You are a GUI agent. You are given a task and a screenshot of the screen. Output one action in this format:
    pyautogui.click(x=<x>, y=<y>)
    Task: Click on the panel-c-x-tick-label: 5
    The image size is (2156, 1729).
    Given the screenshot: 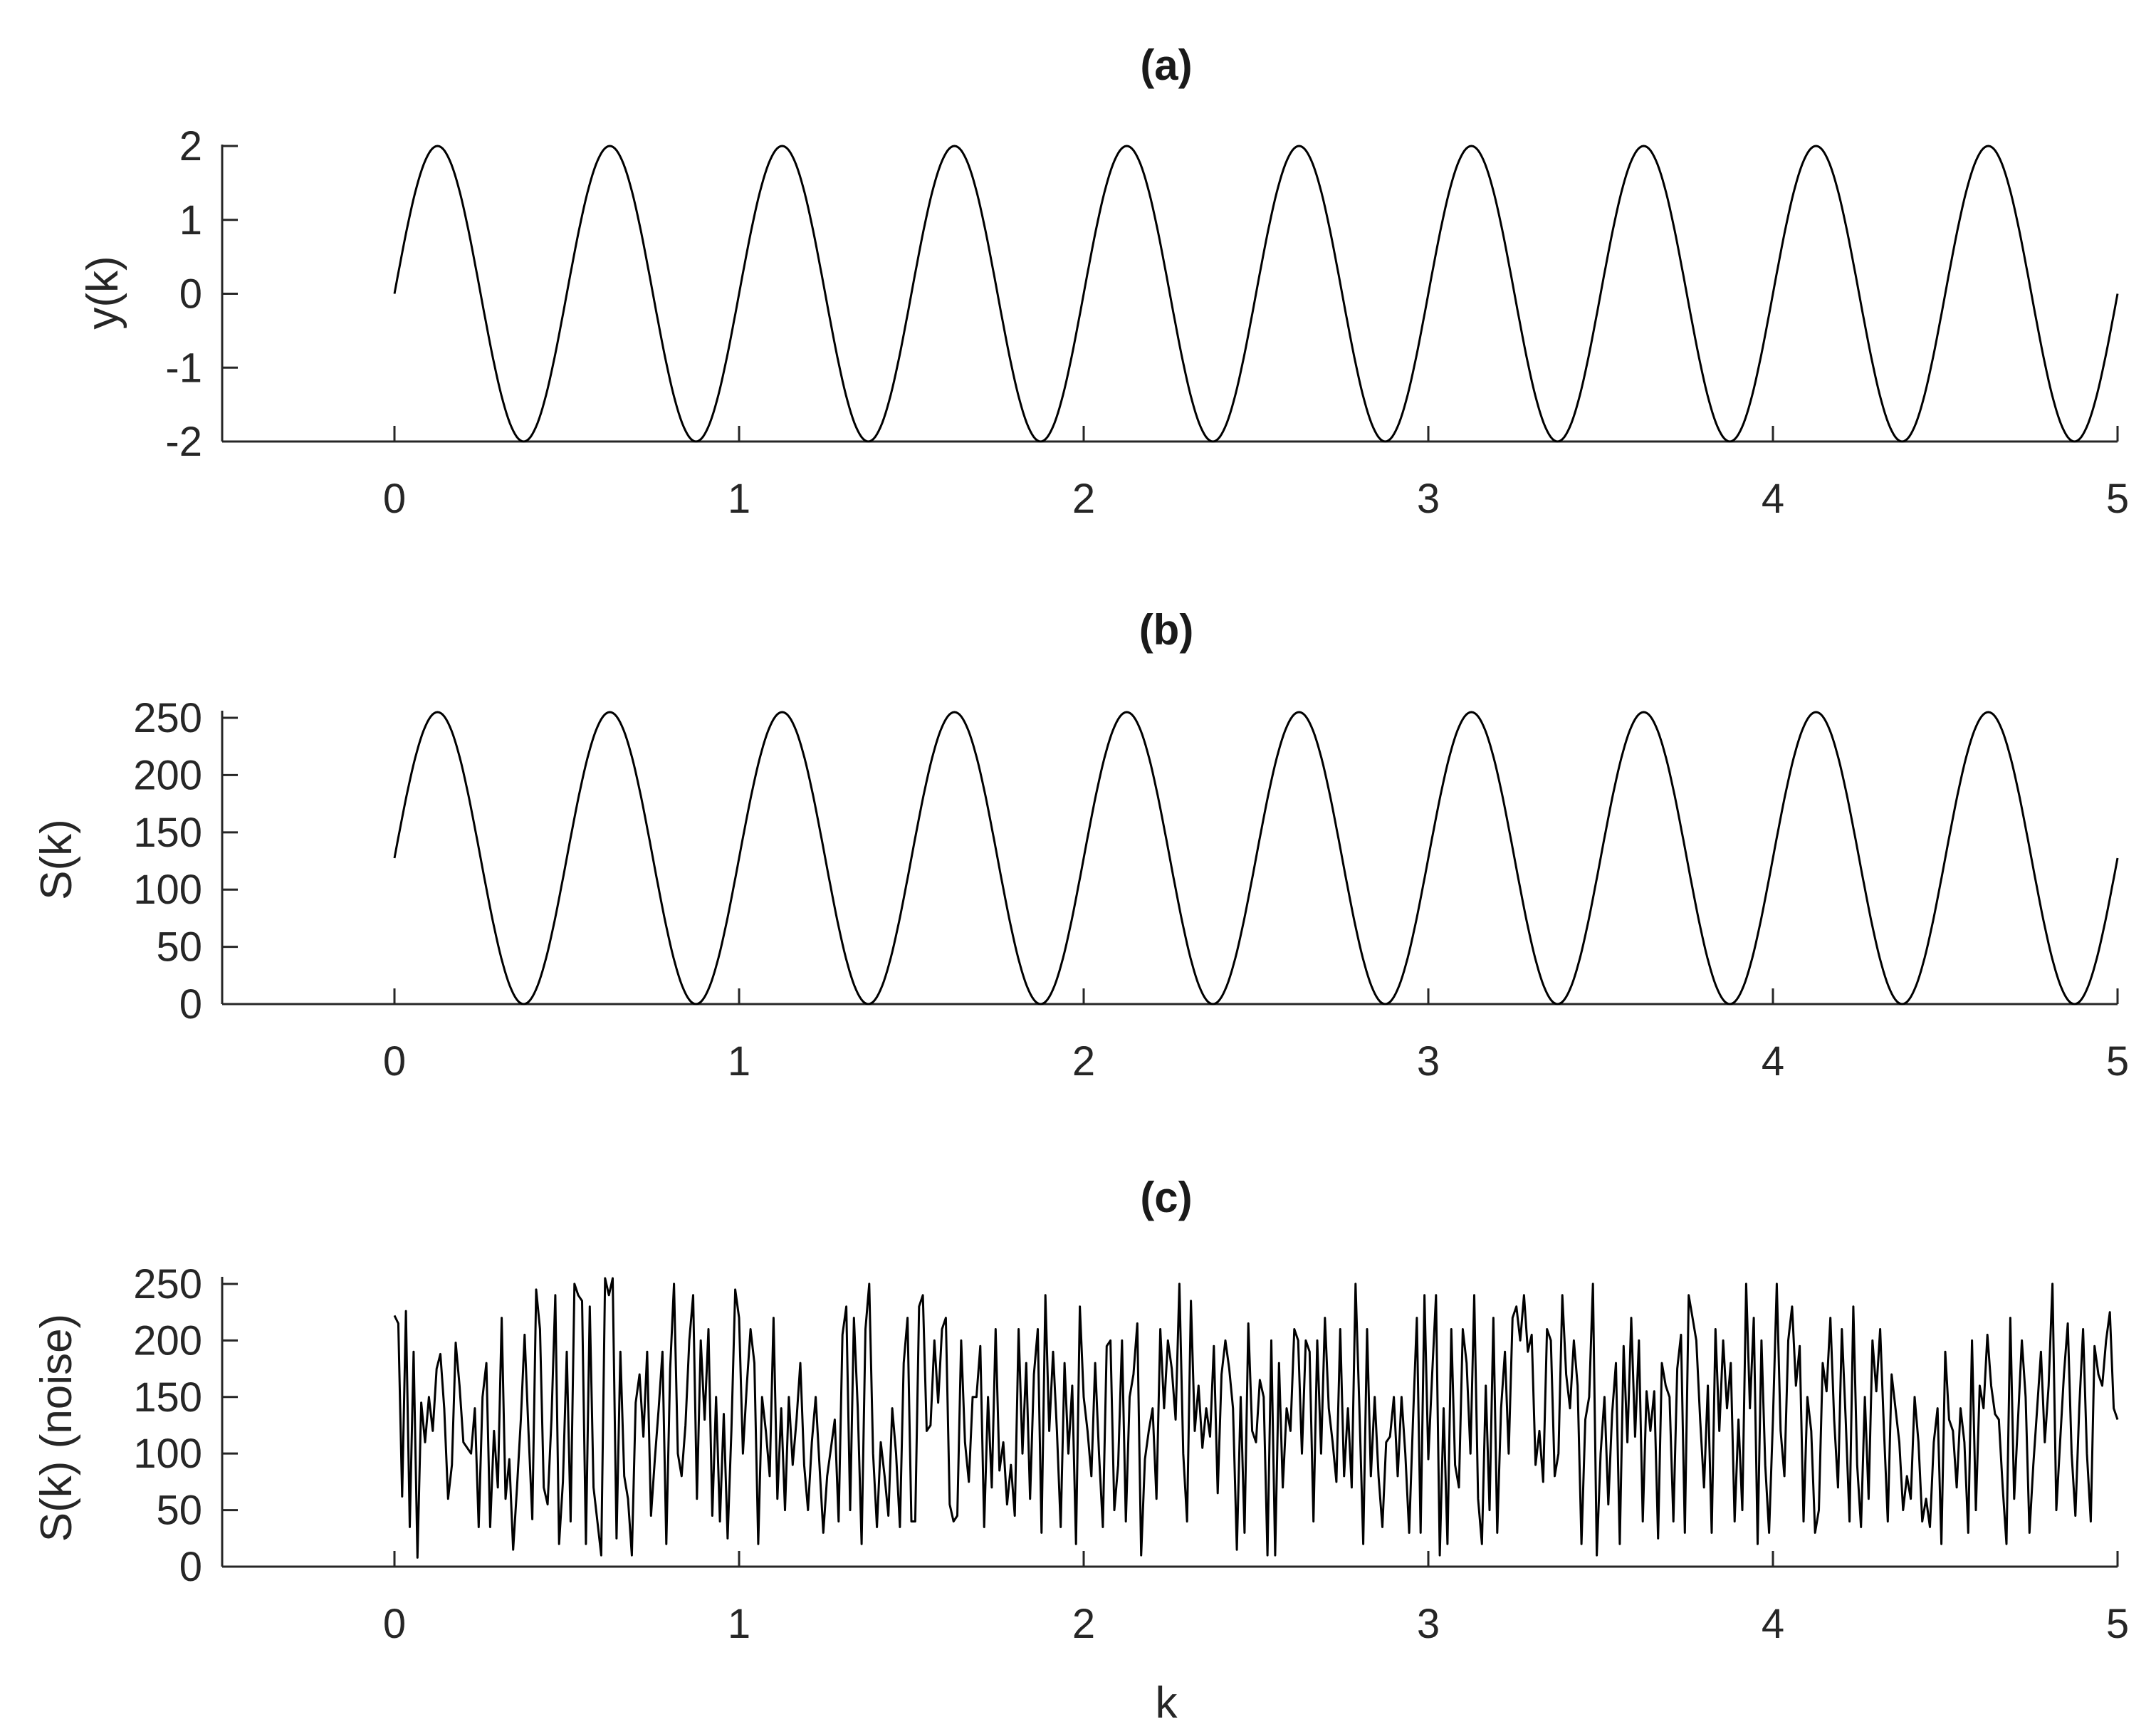 What is the action you would take?
    pyautogui.click(x=2117, y=1624)
    